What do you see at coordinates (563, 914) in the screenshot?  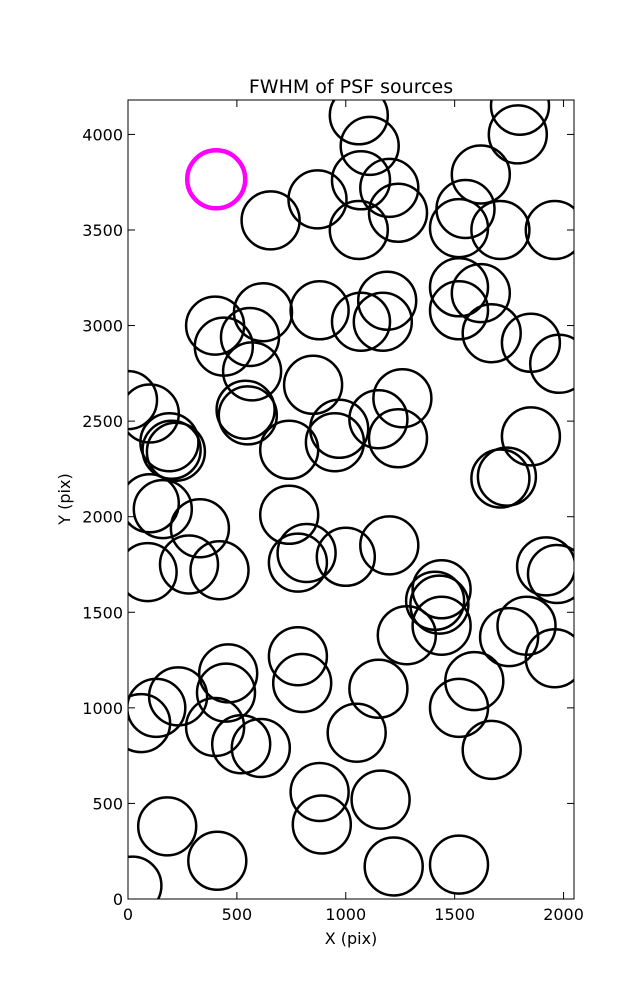 I see `x-tick-label: 2000` at bounding box center [563, 914].